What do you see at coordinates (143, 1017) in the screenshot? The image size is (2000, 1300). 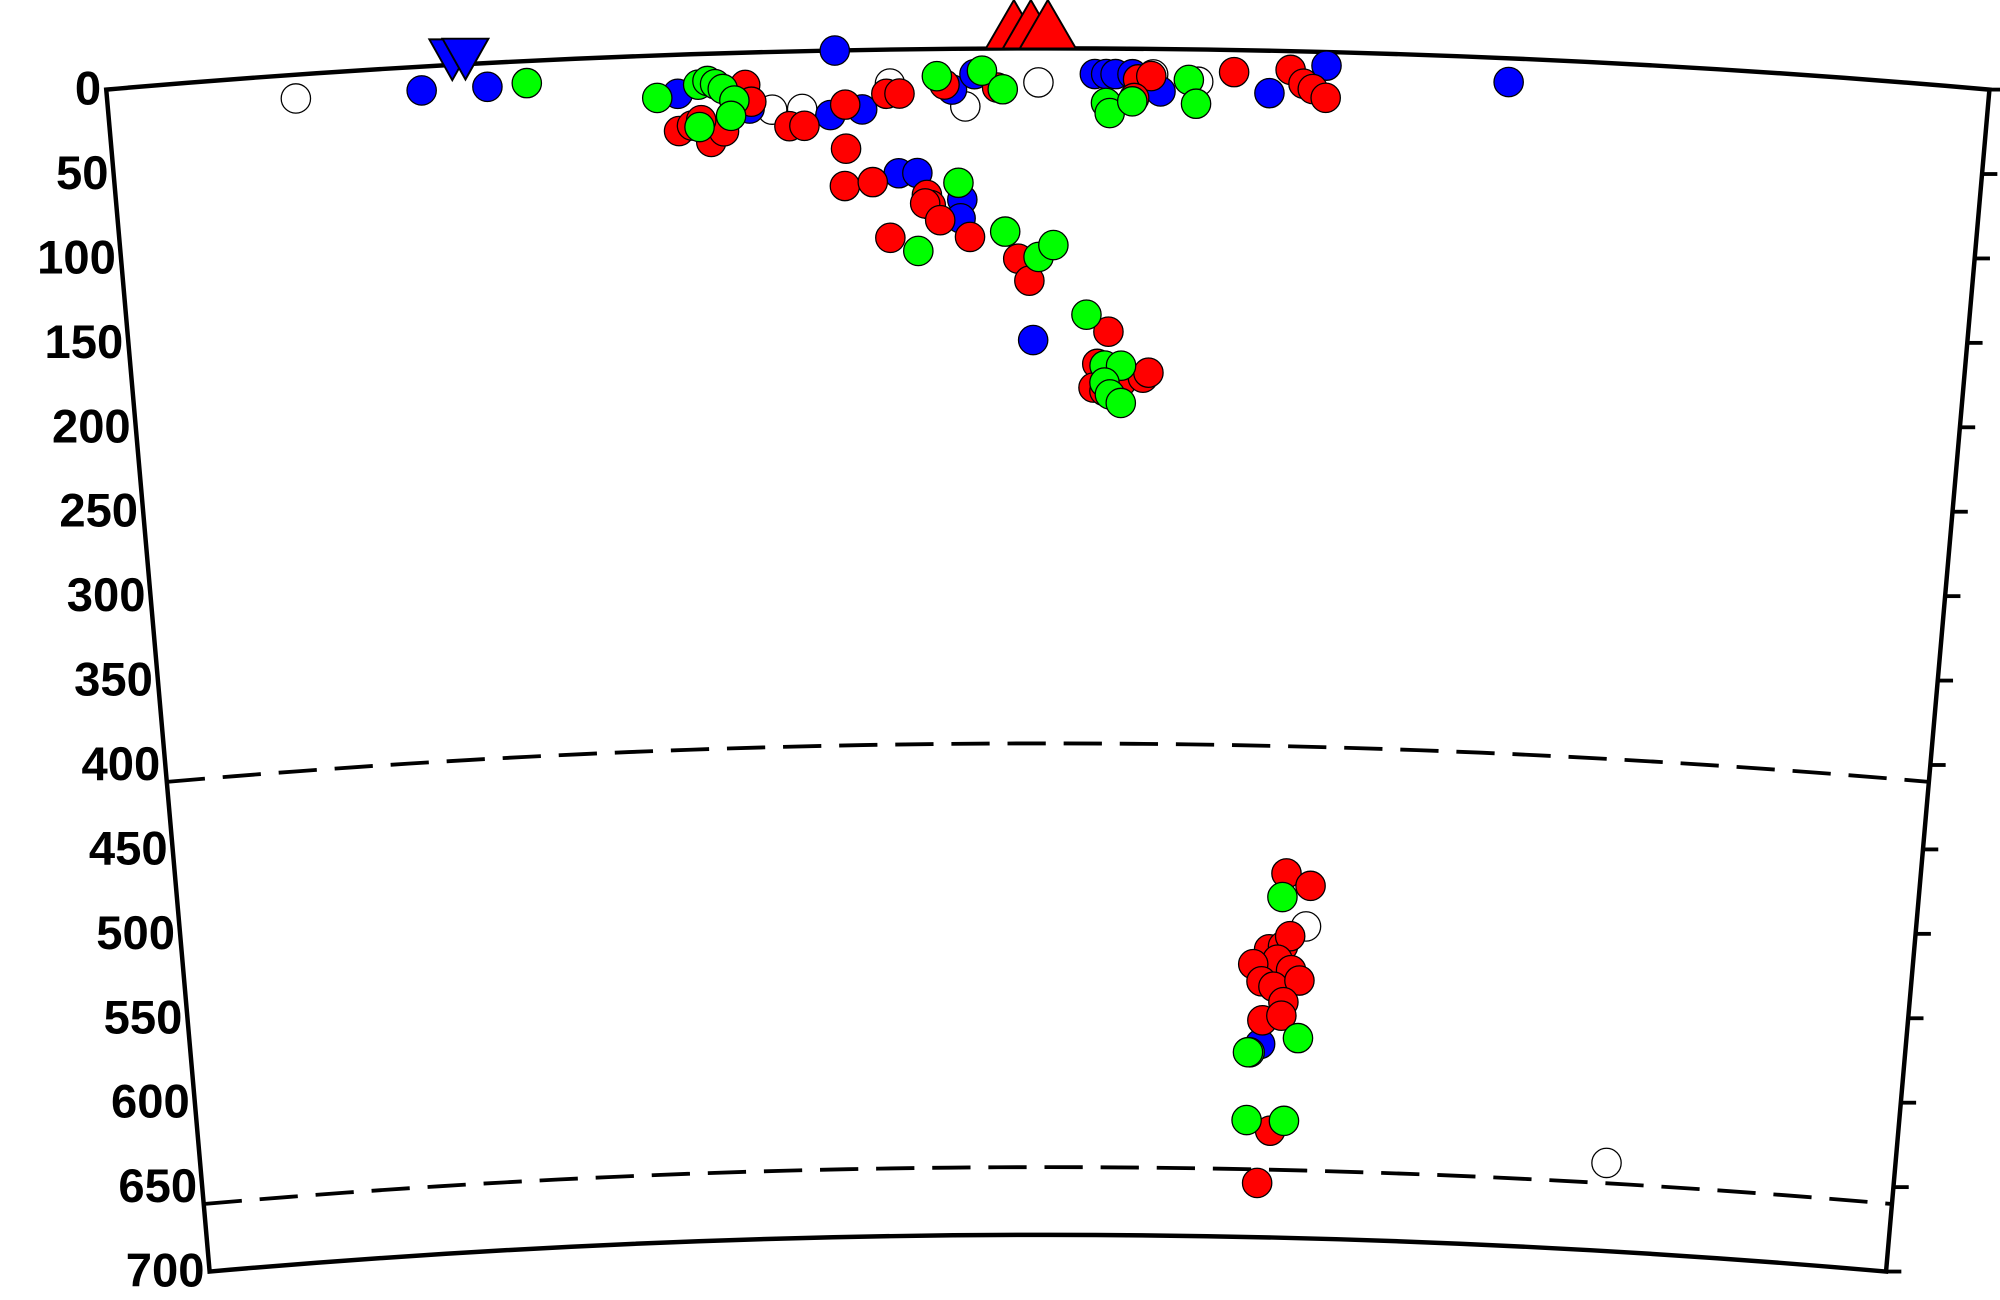 I see `y-tick-label: 550` at bounding box center [143, 1017].